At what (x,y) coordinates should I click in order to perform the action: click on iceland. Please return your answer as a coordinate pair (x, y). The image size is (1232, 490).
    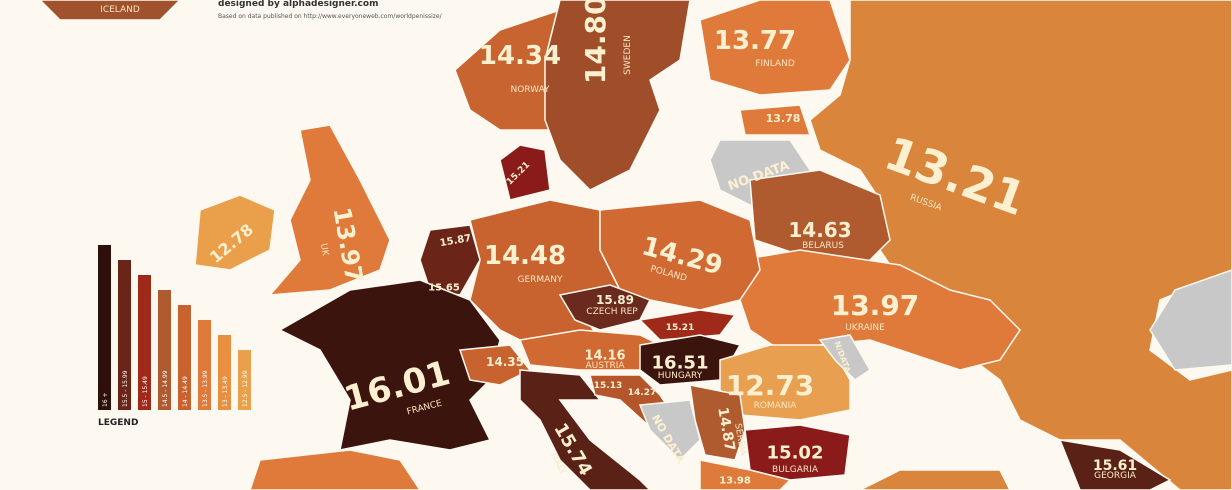
    Looking at the image, I should click on (110, 10).